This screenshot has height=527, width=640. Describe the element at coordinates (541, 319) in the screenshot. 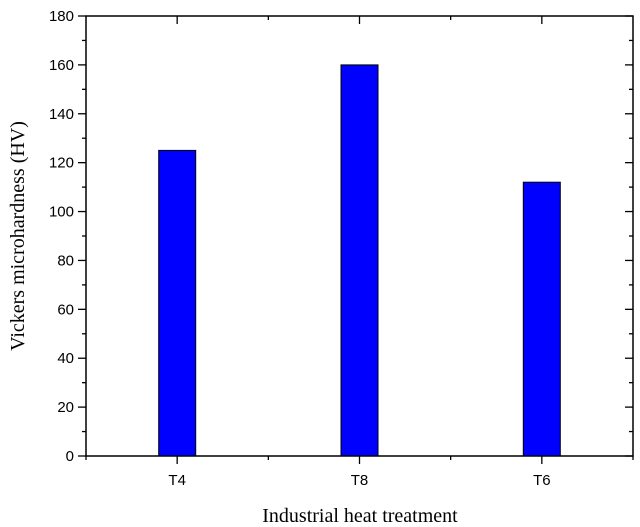

I see `bar-t6` at that location.